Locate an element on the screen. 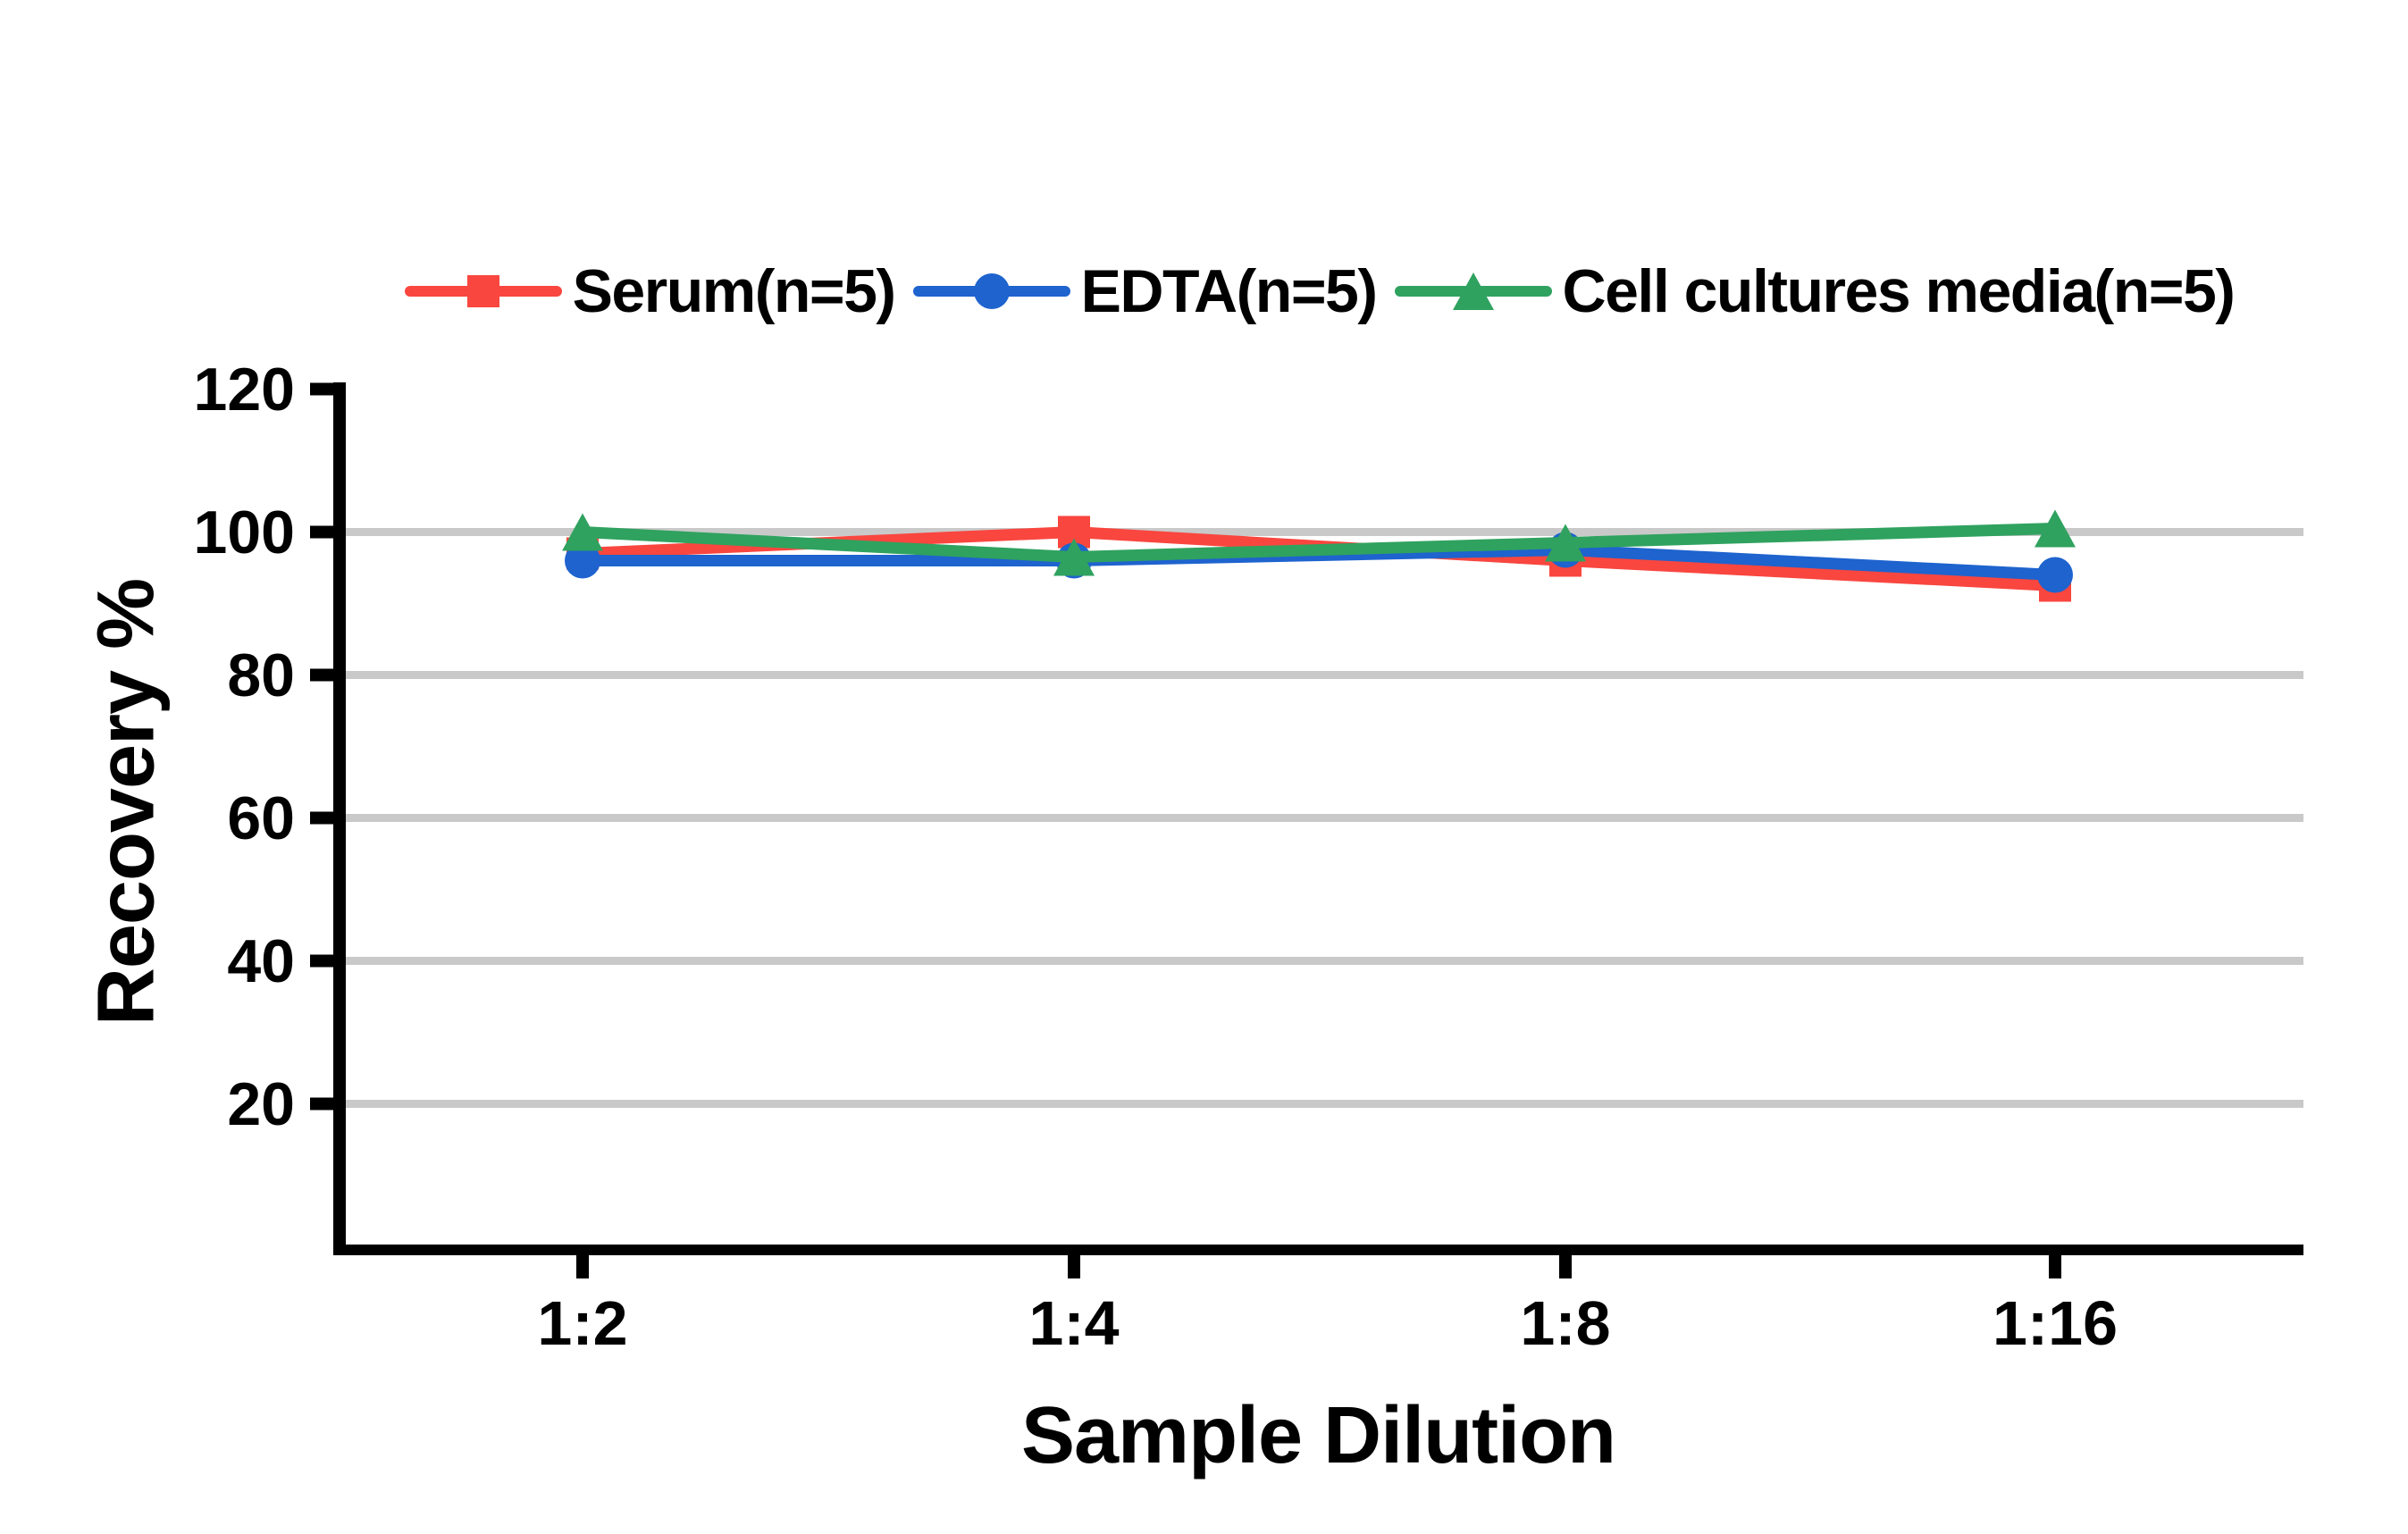 The height and width of the screenshot is (1534, 2408). y-tick-label-80: 80 is located at coordinates (261, 675).